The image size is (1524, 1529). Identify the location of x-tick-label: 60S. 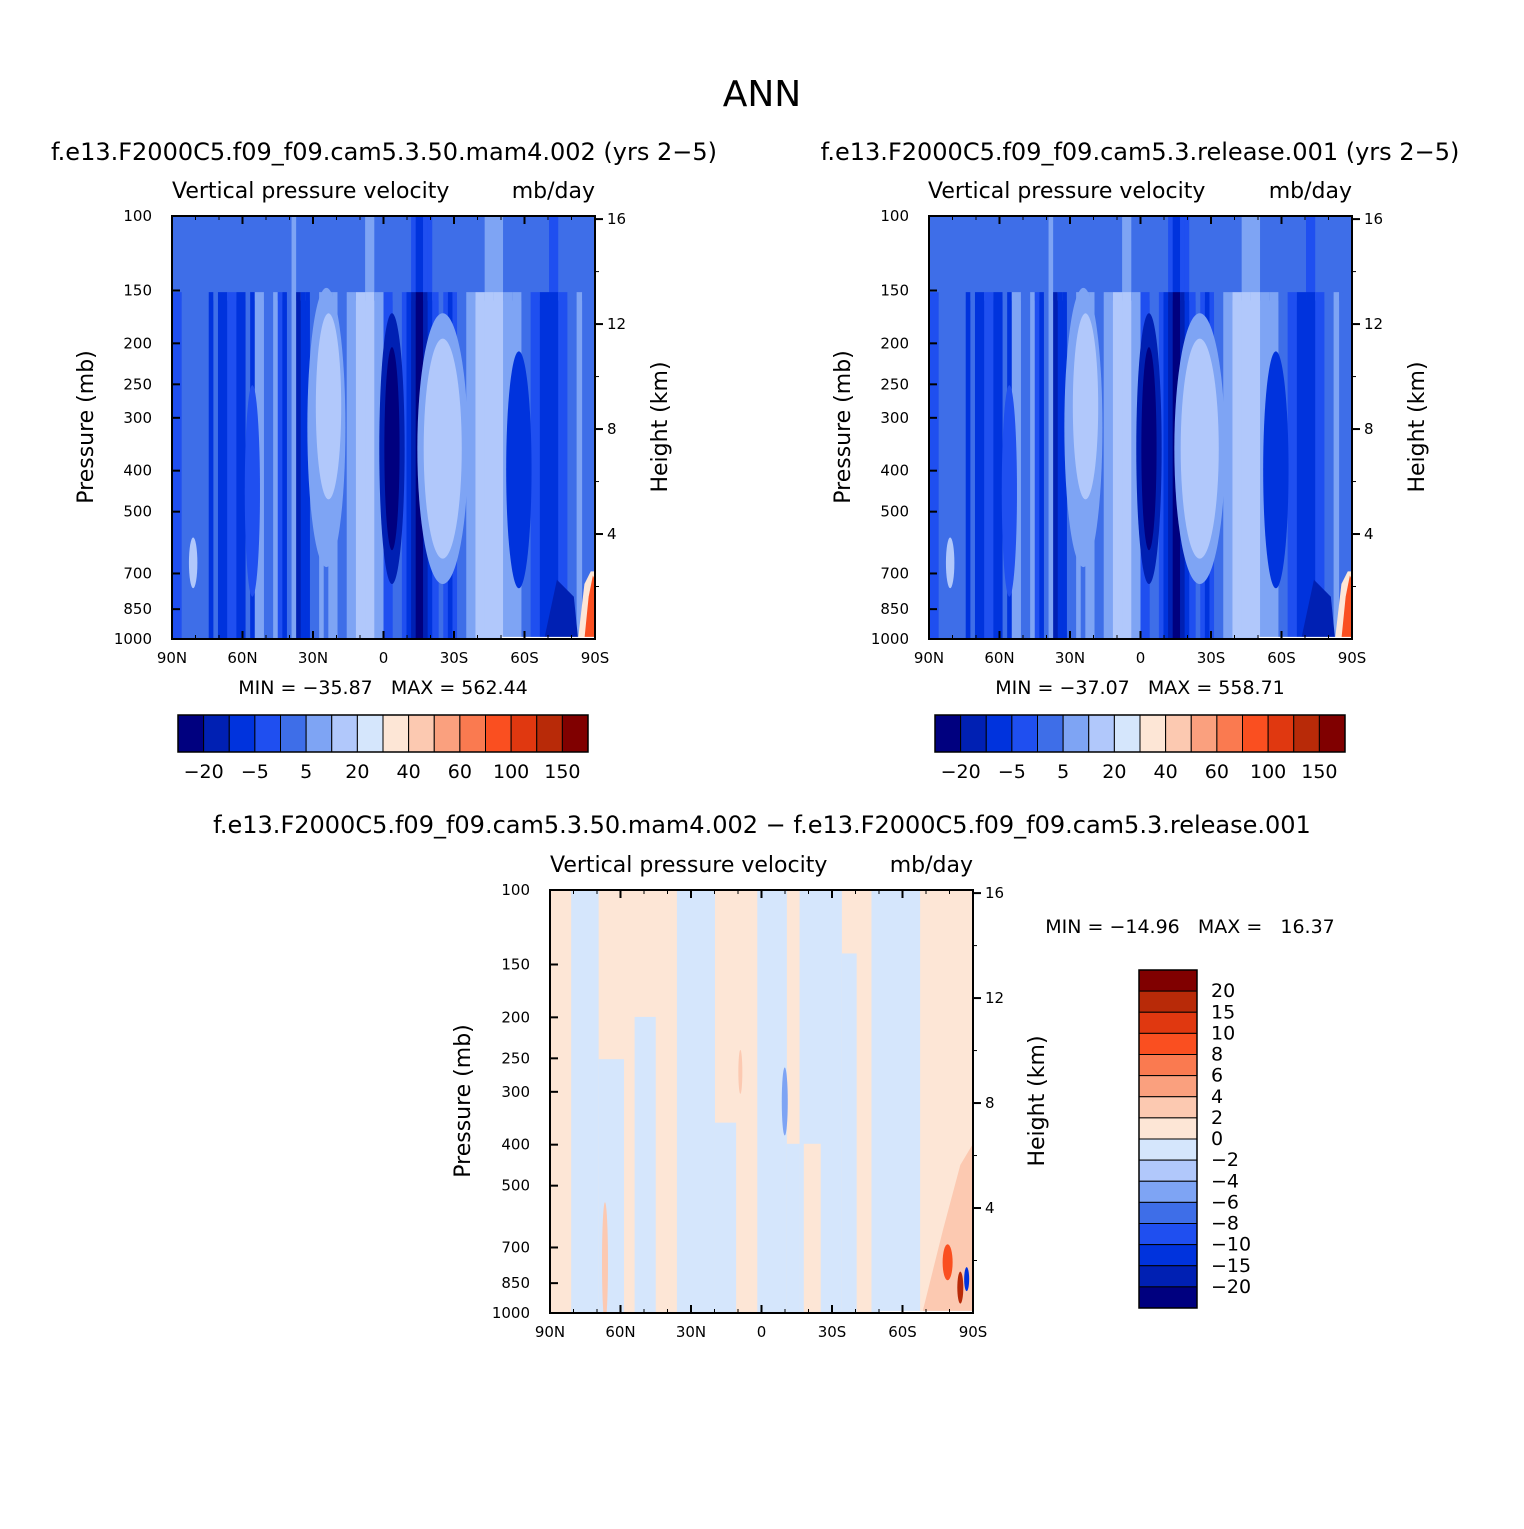
(902, 1332).